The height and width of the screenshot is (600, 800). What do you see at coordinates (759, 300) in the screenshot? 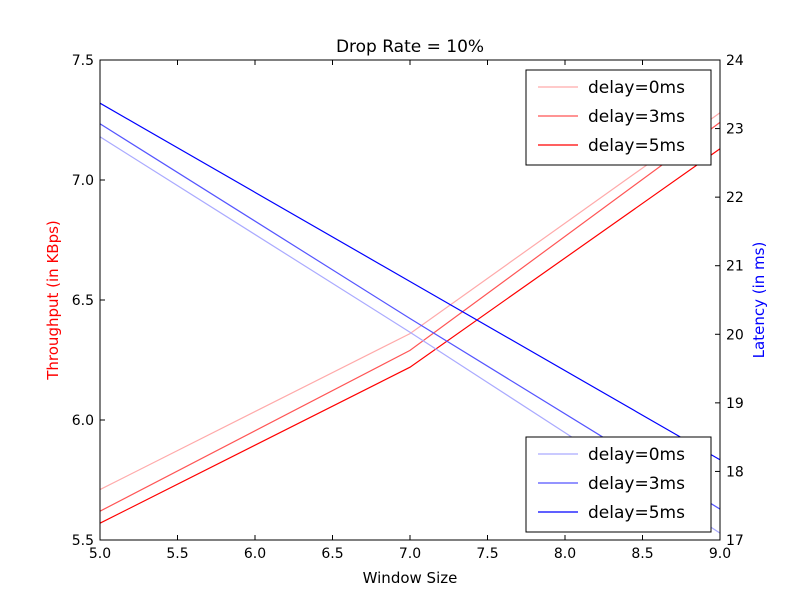
I see `y-axis-right-label: Latency (in ms)` at bounding box center [759, 300].